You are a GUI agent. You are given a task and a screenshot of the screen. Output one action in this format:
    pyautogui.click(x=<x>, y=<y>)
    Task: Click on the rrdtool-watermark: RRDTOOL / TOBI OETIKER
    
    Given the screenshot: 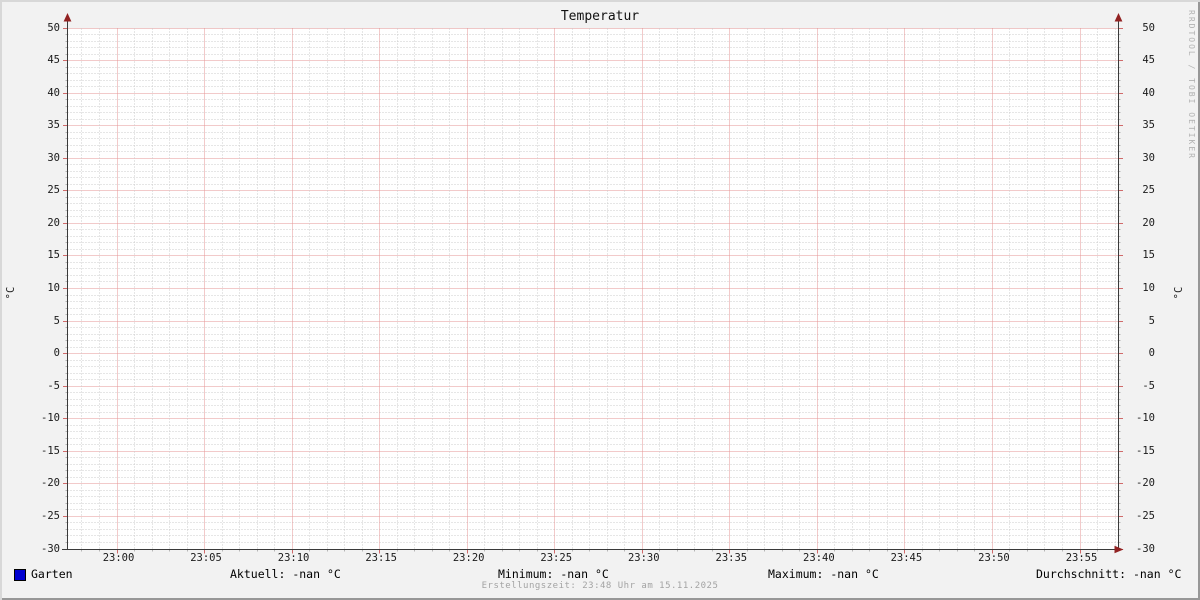 What is the action you would take?
    pyautogui.click(x=1191, y=85)
    